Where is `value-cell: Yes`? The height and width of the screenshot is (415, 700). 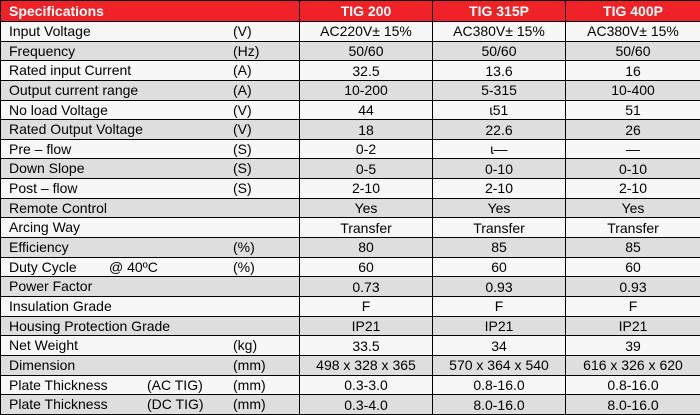
value-cell: Yes is located at coordinates (366, 208).